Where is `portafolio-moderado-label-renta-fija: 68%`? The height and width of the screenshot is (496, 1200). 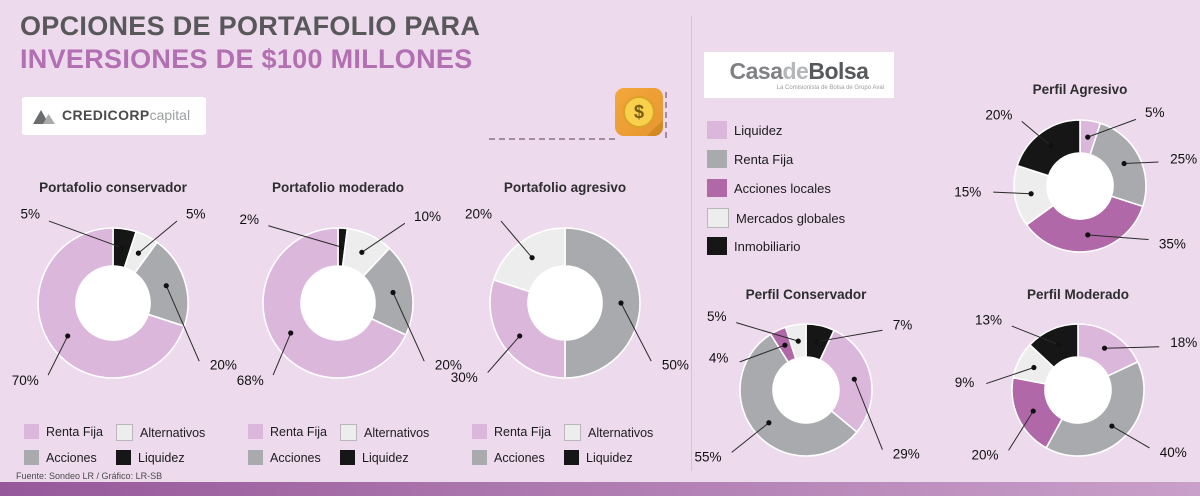
portafolio-moderado-label-renta-fija: 68% is located at coordinates (250, 380).